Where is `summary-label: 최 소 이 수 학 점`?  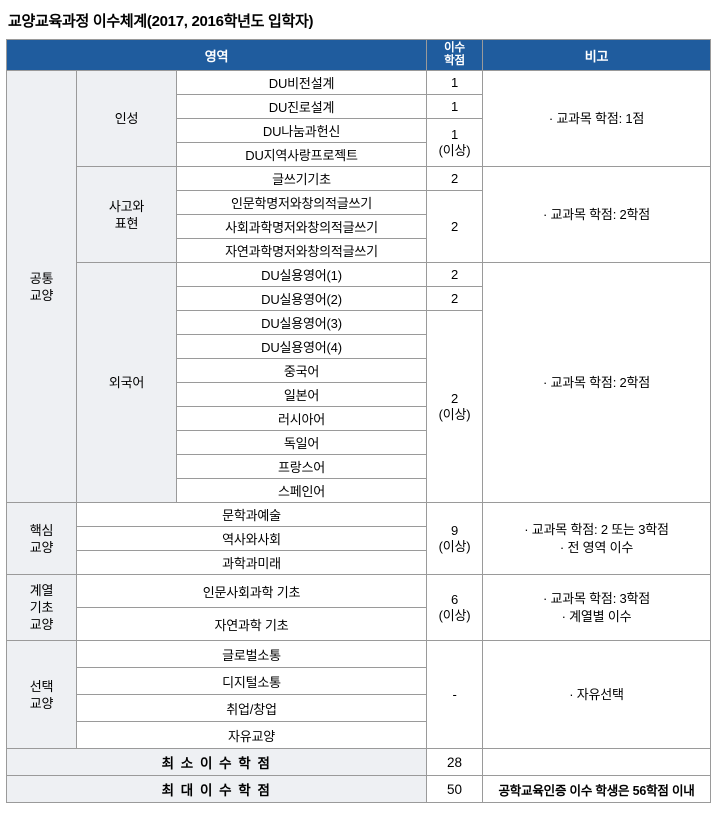
summary-label: 최 소 이 수 학 점 is located at coordinates (216, 762).